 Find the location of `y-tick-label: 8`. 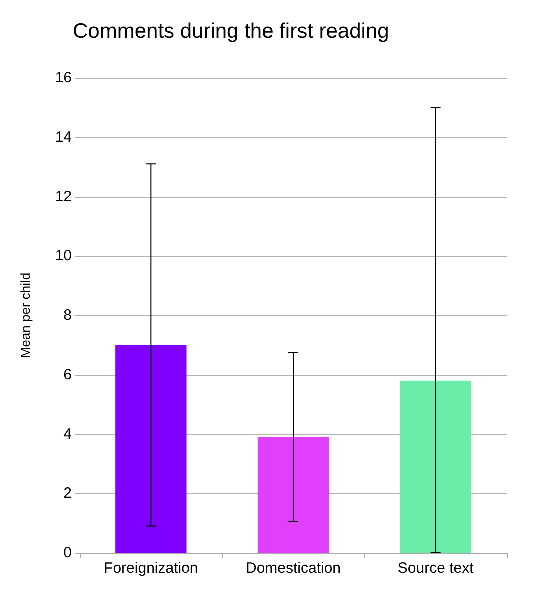

y-tick-label: 8 is located at coordinates (68, 315).